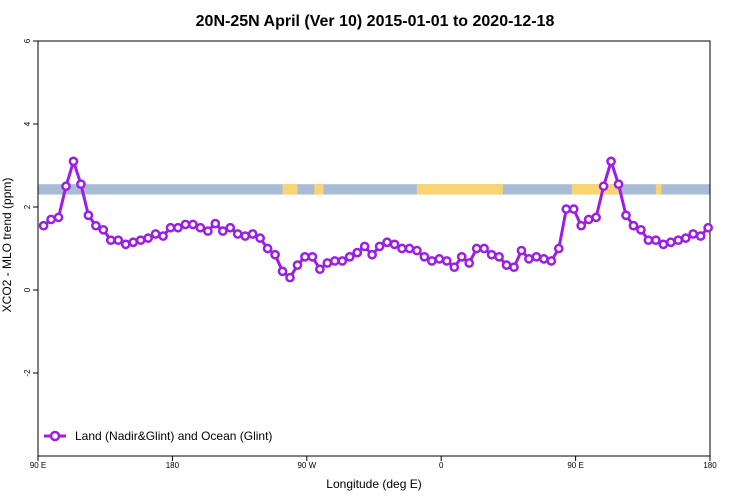 The height and width of the screenshot is (500, 750). Describe the element at coordinates (27, 373) in the screenshot. I see `y-tick-label: -2` at that location.